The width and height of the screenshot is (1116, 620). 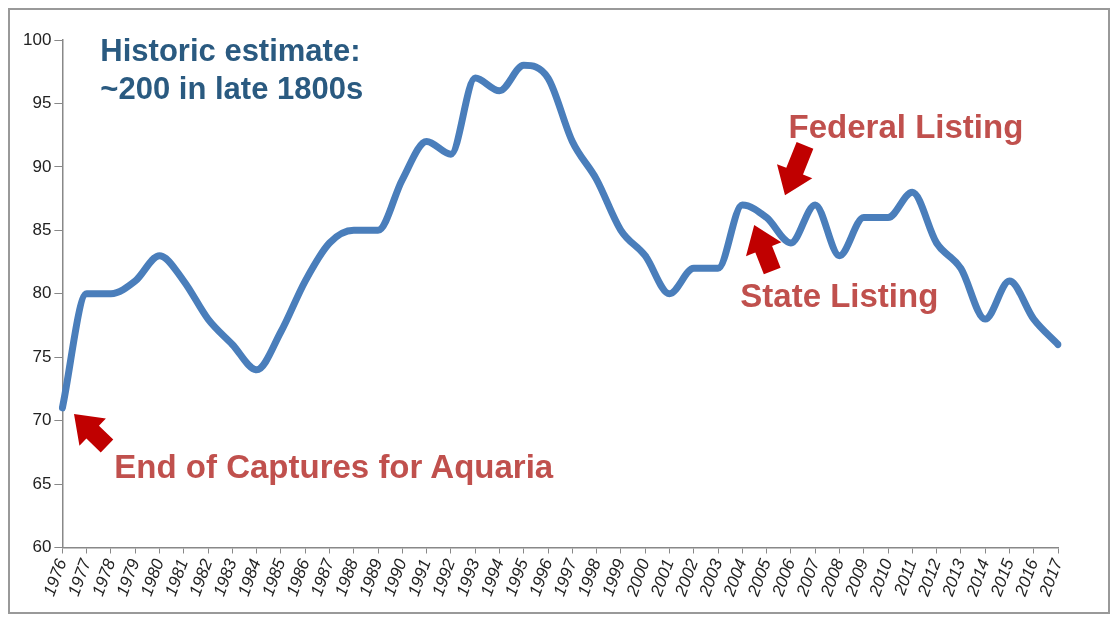 I want to click on annotation: Historic estimate: ~200 in late 1800s, so click(x=232, y=70).